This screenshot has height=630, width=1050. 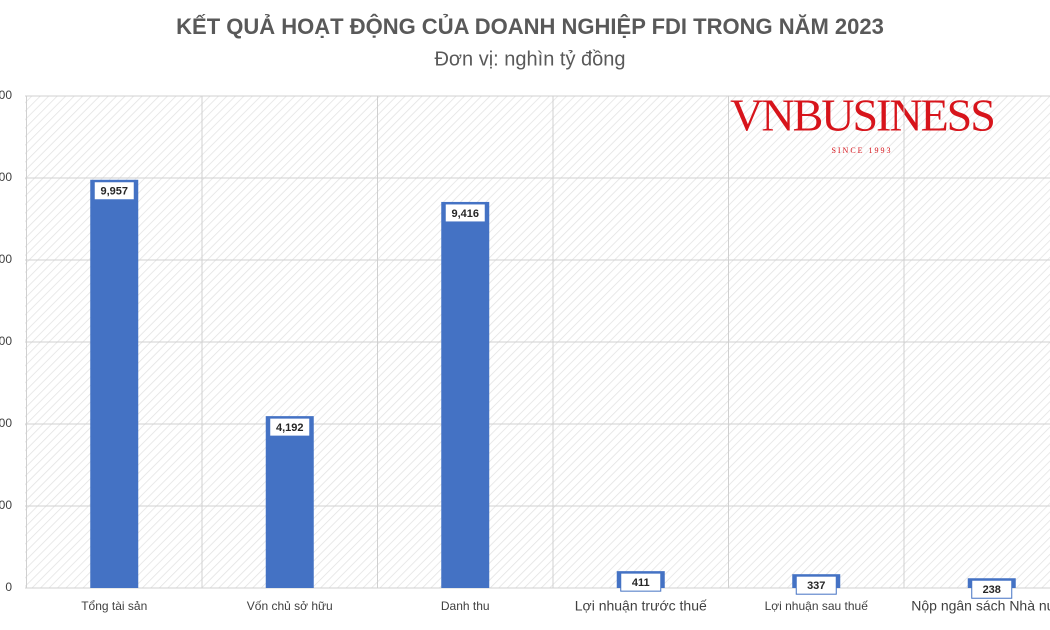 I want to click on watermark-logo: VNBUSINESS, so click(x=862, y=115).